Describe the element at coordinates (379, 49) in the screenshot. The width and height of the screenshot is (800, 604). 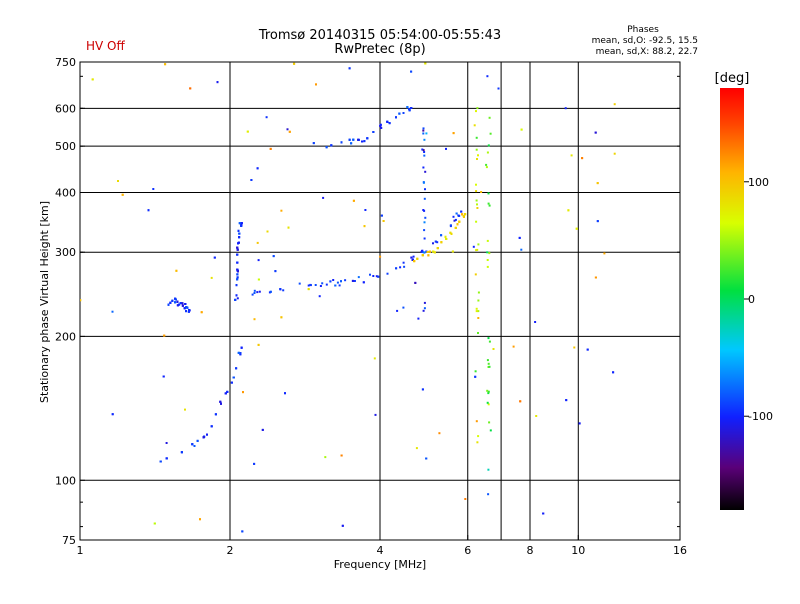
I see `chart-subtitle: RwPretec (8p)` at that location.